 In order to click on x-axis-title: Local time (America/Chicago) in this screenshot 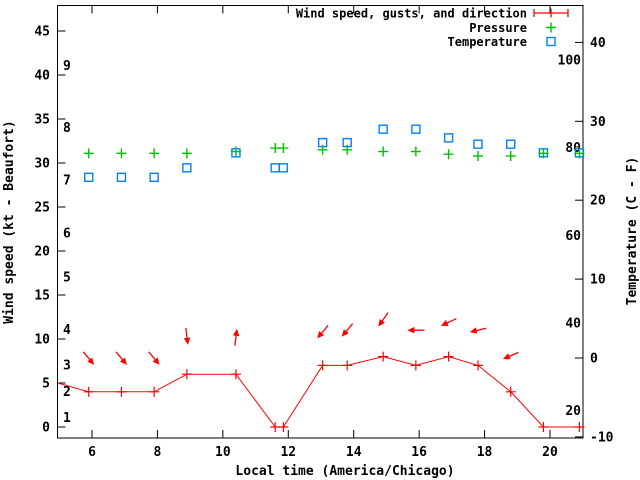, I will do `click(344, 471)`.